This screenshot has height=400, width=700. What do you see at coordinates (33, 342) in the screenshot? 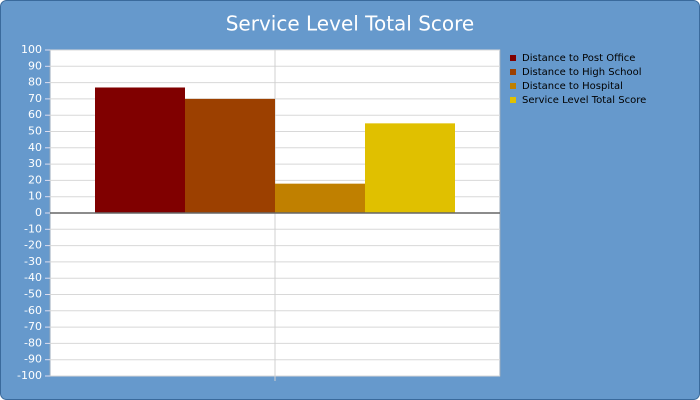
I see `y-tick-label: -80` at bounding box center [33, 342].